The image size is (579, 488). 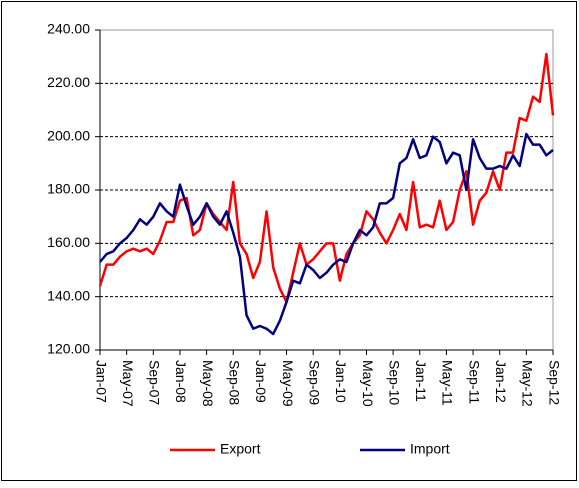 I want to click on x-tick-label: Jan-07, so click(x=101, y=381).